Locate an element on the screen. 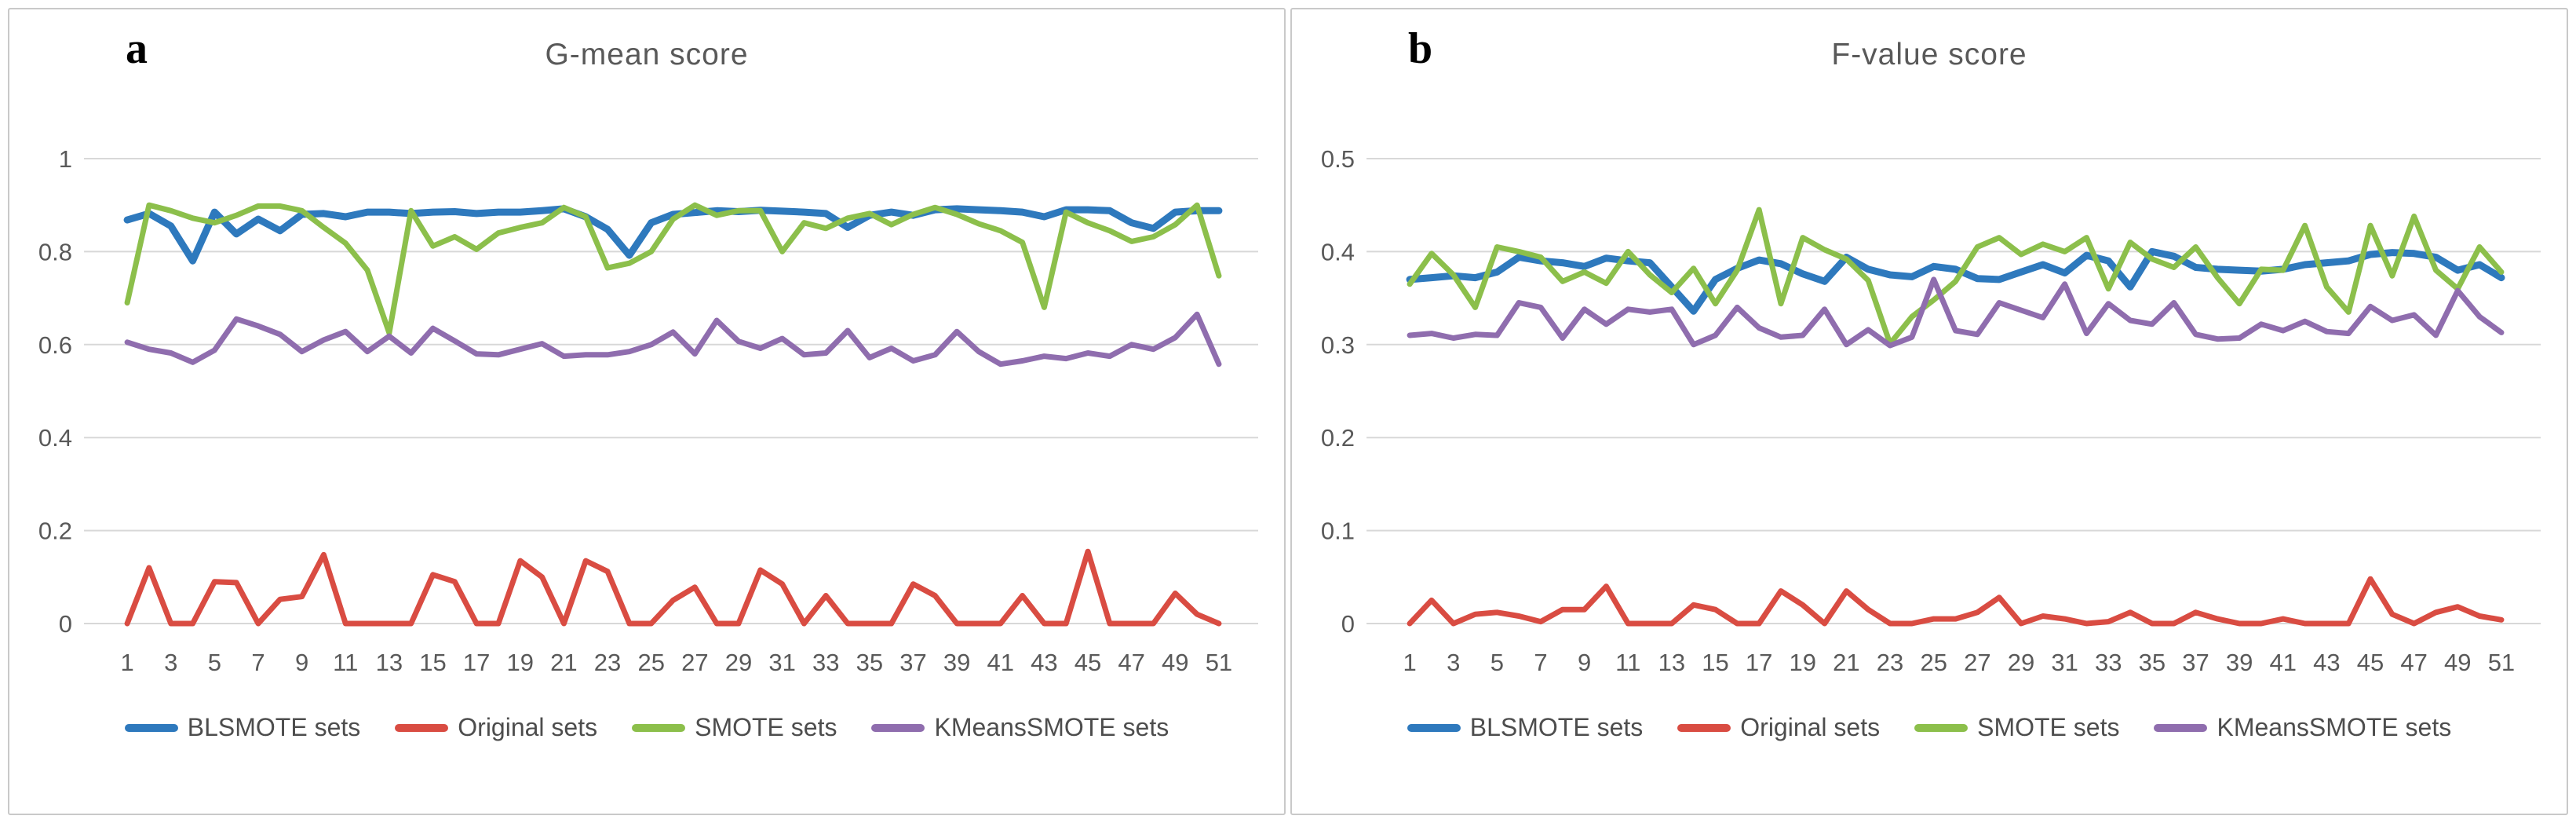 Image resolution: width=2576 pixels, height=823 pixels. chart-title-fvalue: F-value score is located at coordinates (1929, 54).